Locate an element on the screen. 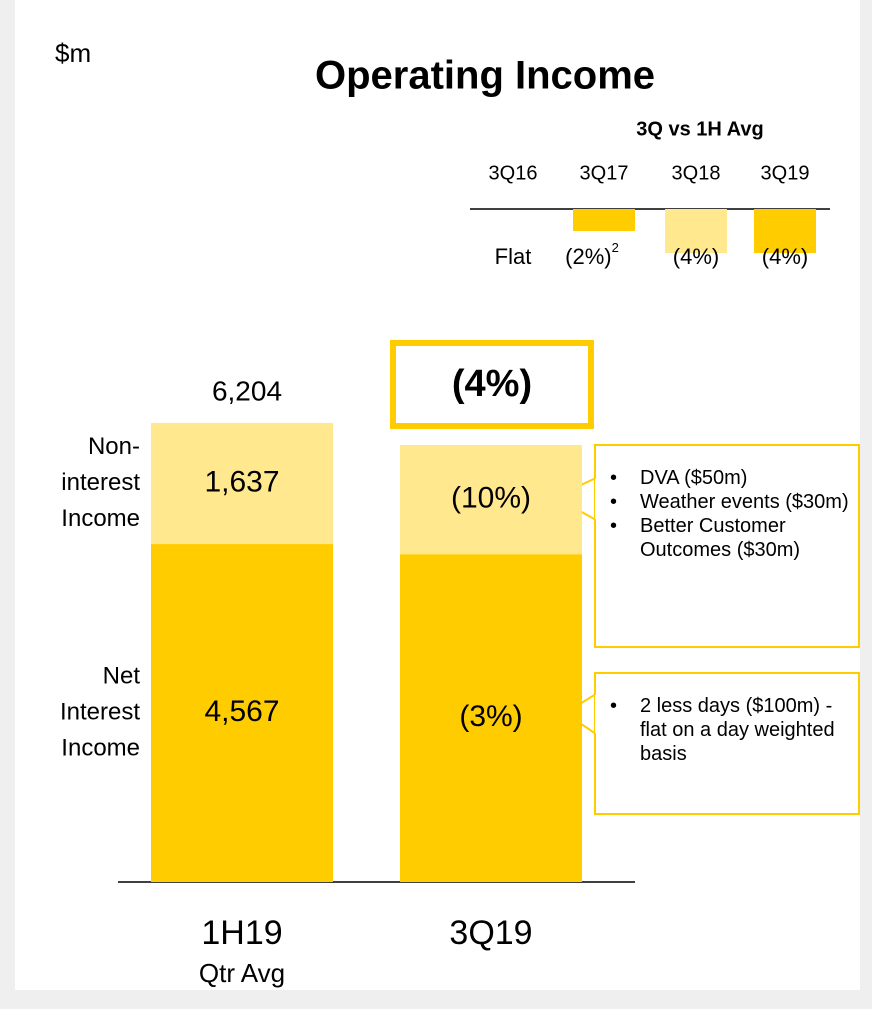 The width and height of the screenshot is (872, 1009). inset-tick-label: 3Q19 is located at coordinates (785, 173).